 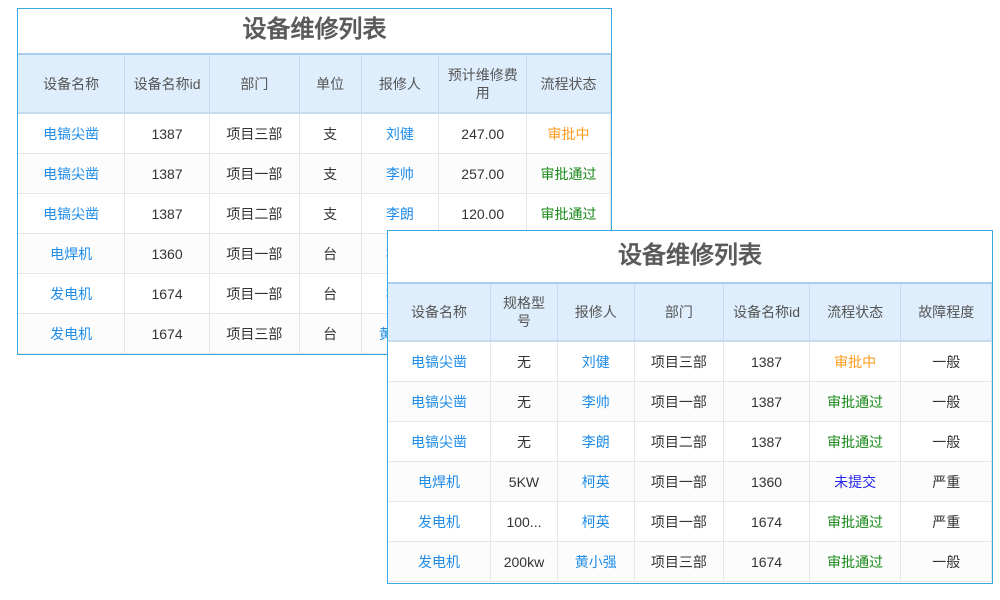 I want to click on table-row: 电镐尖凿 1387 项目三部支刘健 247.00 审批中, so click(x=314, y=133).